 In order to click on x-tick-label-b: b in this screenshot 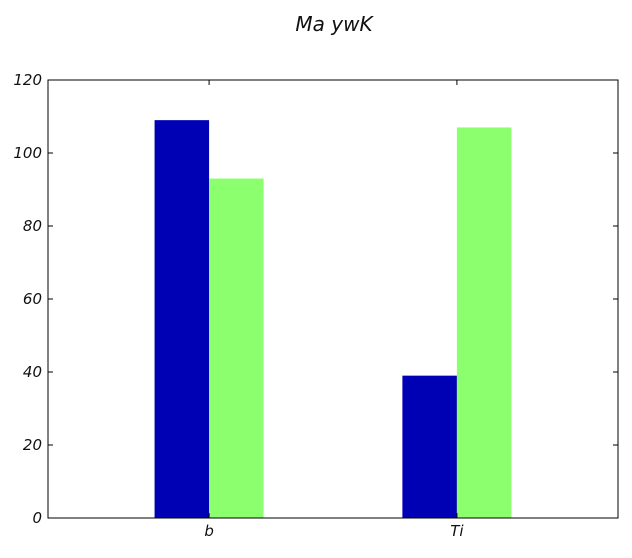, I will do `click(209, 531)`.